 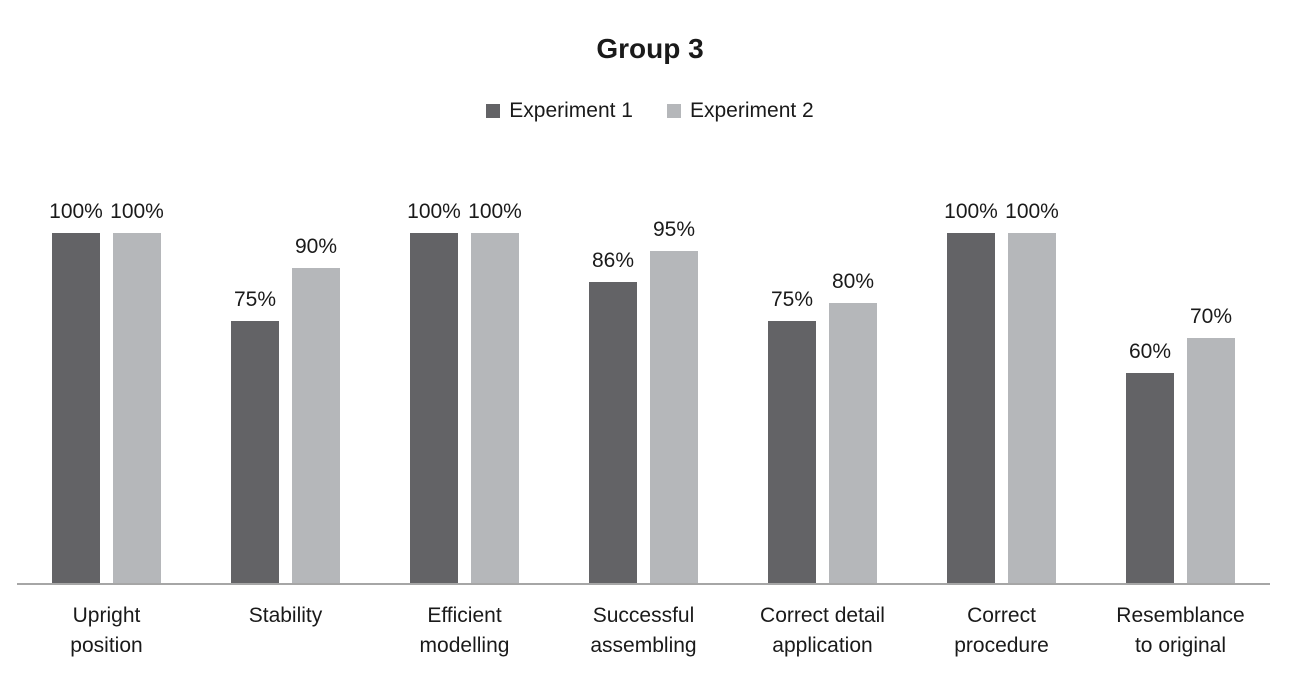 I want to click on legend-item-experiment-2: Experiment 2, so click(x=740, y=111).